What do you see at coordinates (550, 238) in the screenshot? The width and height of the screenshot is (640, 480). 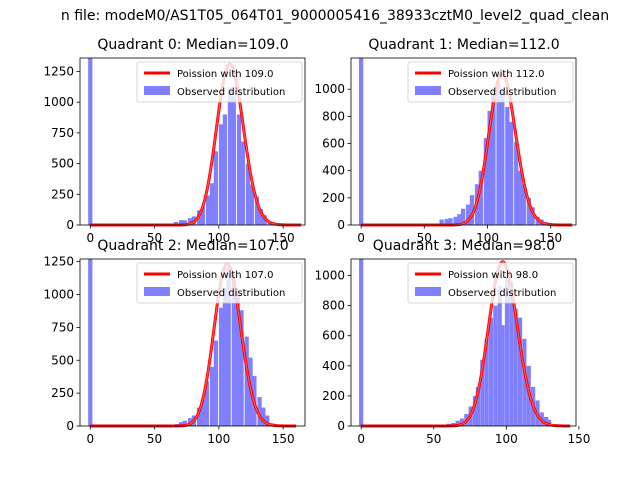 I see `quadrant-1-xtick-label: 150` at bounding box center [550, 238].